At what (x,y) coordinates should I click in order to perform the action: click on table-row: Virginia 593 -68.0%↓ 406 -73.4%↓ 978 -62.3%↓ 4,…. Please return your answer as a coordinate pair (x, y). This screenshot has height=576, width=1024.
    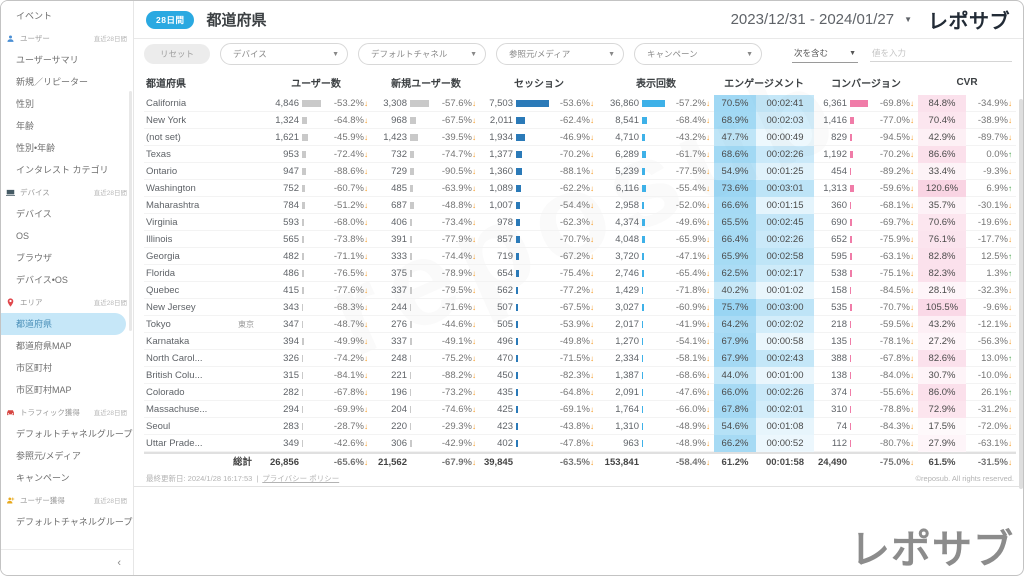
    Looking at the image, I should click on (580, 222).